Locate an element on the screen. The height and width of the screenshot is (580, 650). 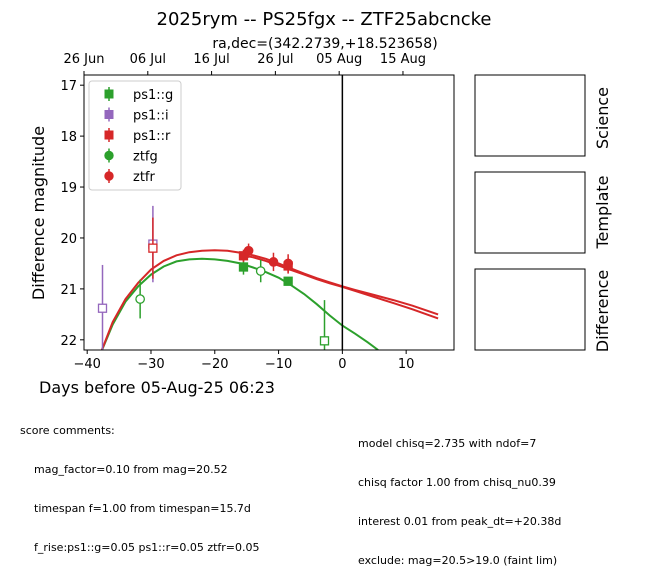
data-points is located at coordinates (213, 277).